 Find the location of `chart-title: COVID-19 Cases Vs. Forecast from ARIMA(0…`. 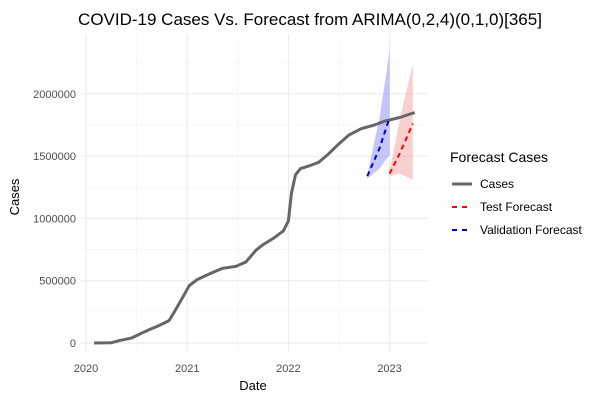

chart-title: COVID-19 Cases Vs. Forecast from ARIMA(0… is located at coordinates (310, 19).